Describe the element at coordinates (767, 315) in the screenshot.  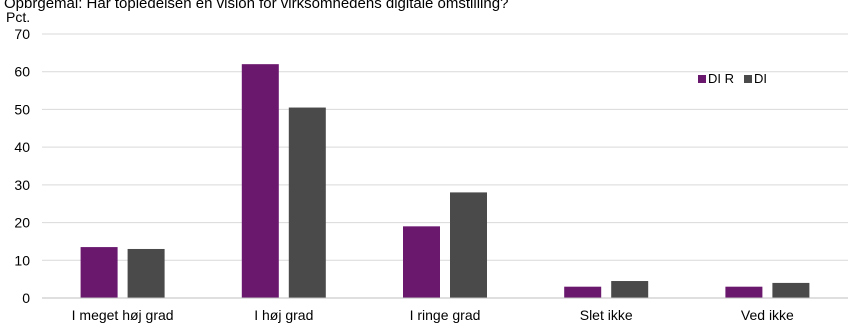
I see `x-tick-label: Ved ikke` at that location.